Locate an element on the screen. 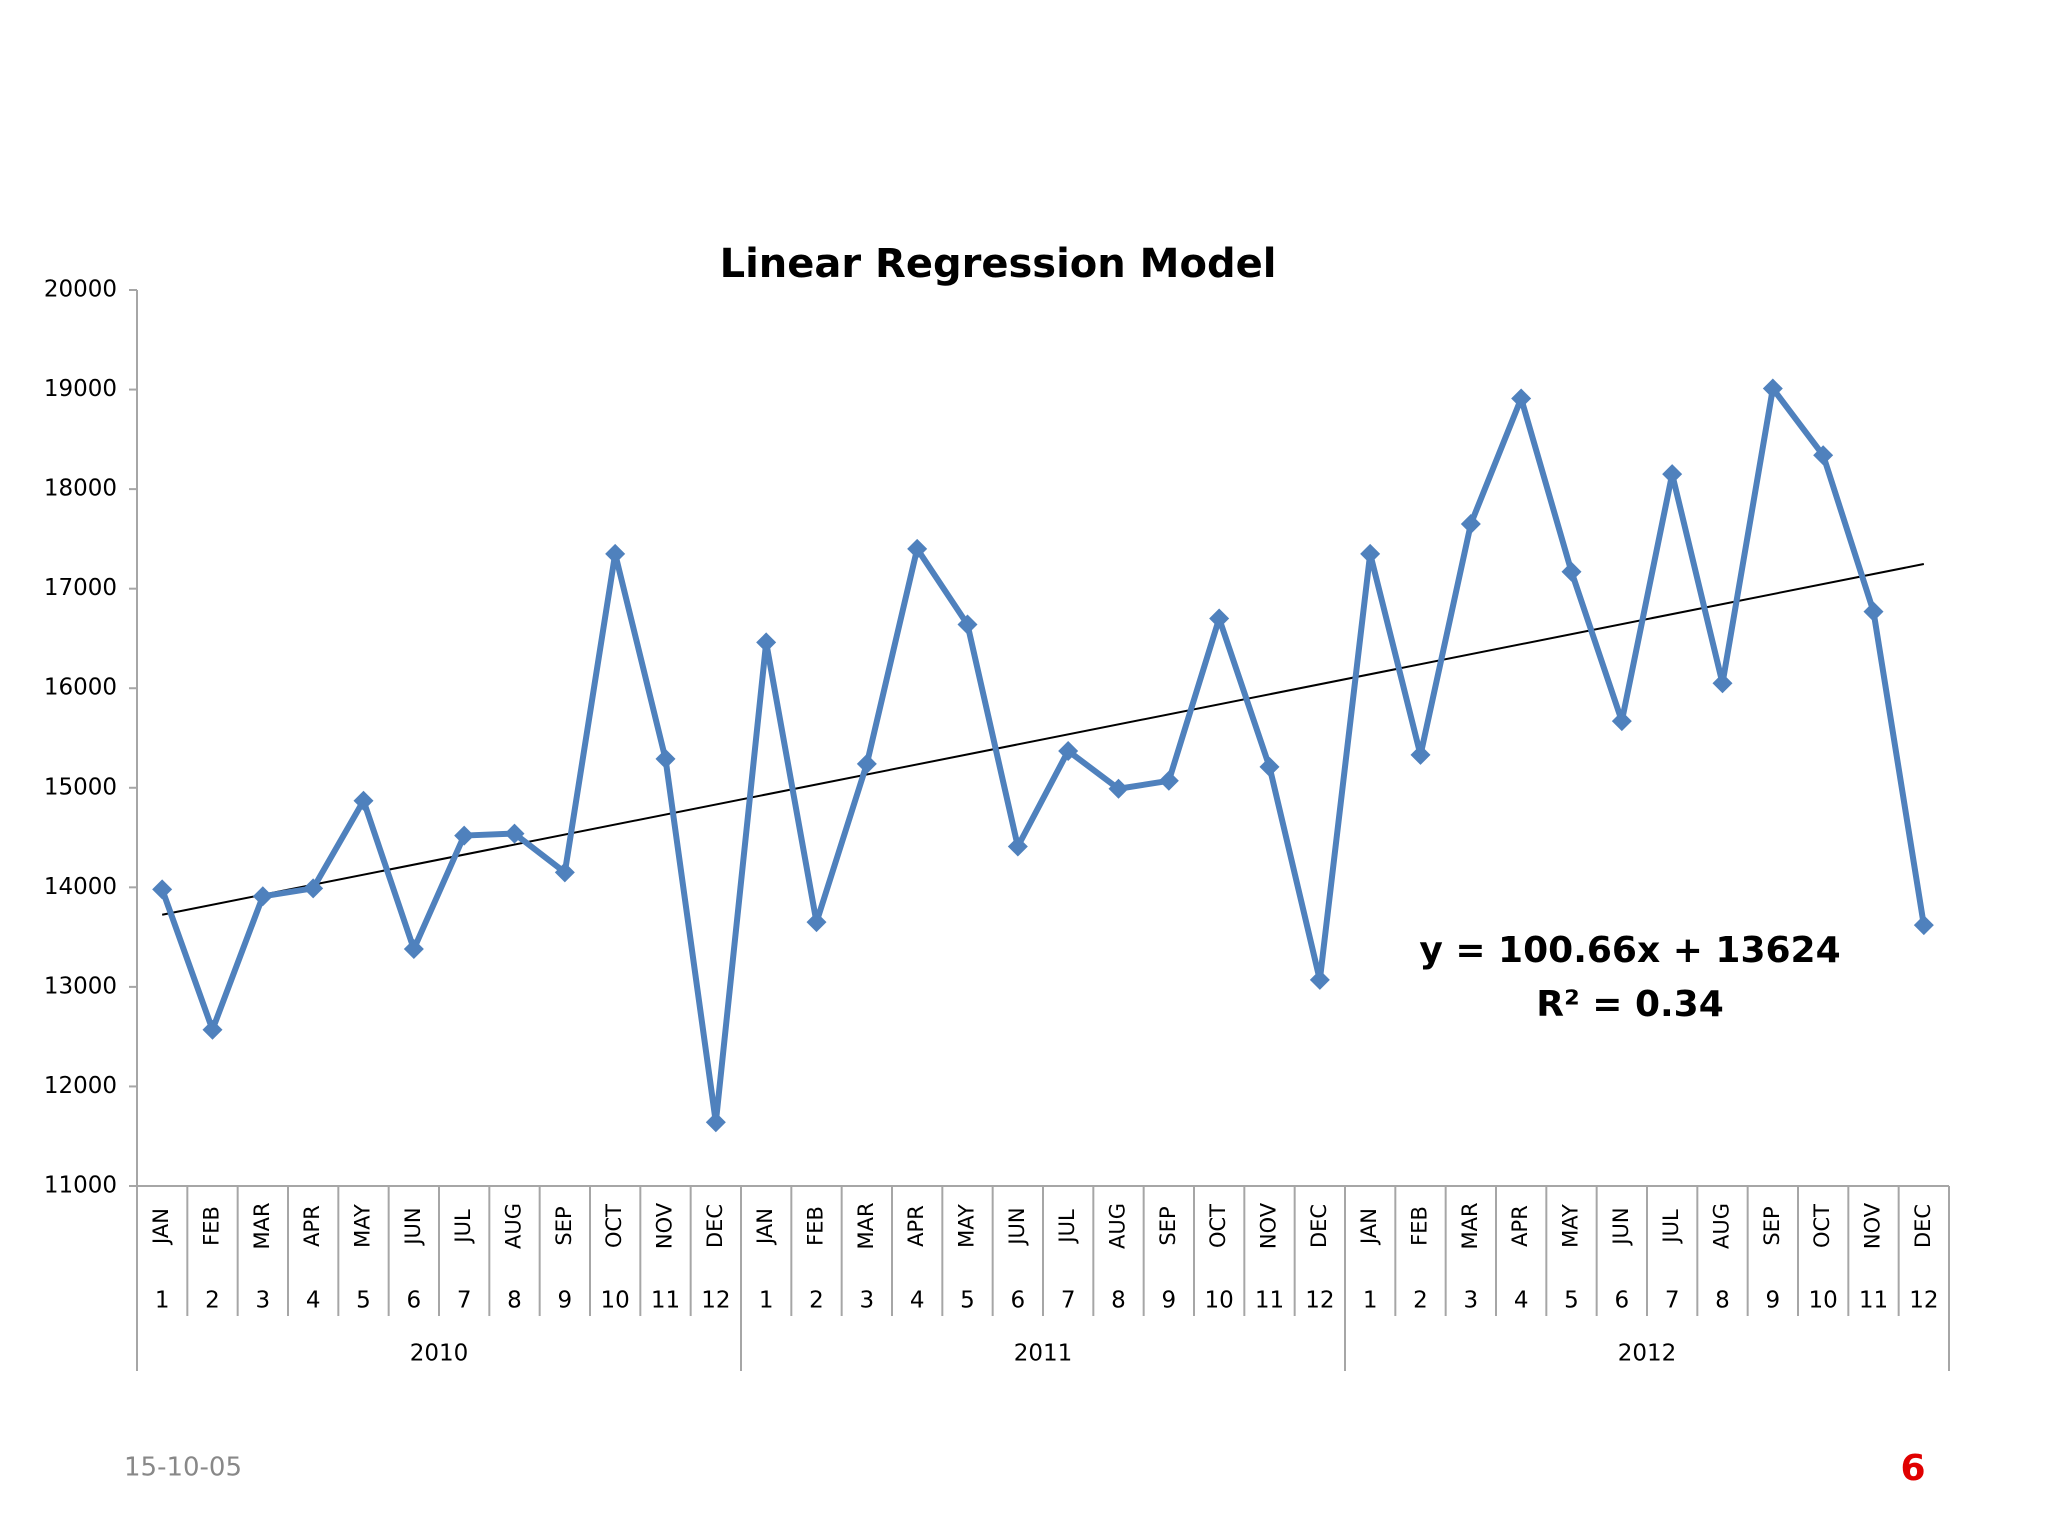 The image size is (2048, 1536). footer-date: 15-10-05 is located at coordinates (183, 1468).